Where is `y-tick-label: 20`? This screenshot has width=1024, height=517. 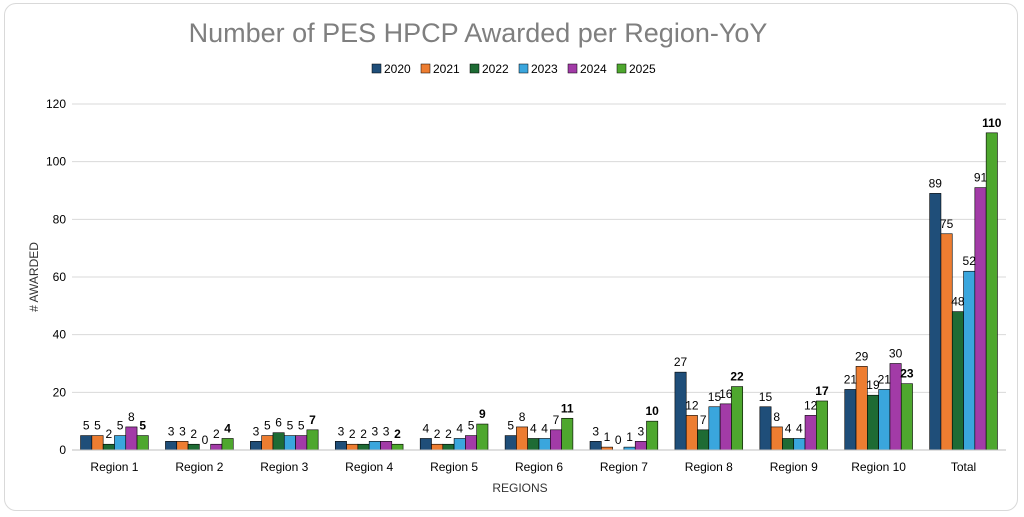 y-tick-label: 20 is located at coordinates (60, 392).